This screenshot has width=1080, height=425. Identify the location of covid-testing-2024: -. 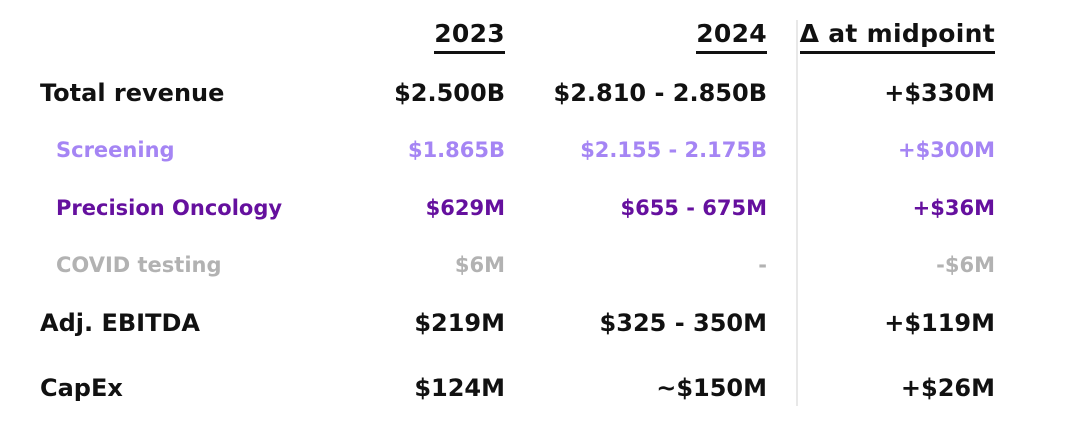
(762, 265).